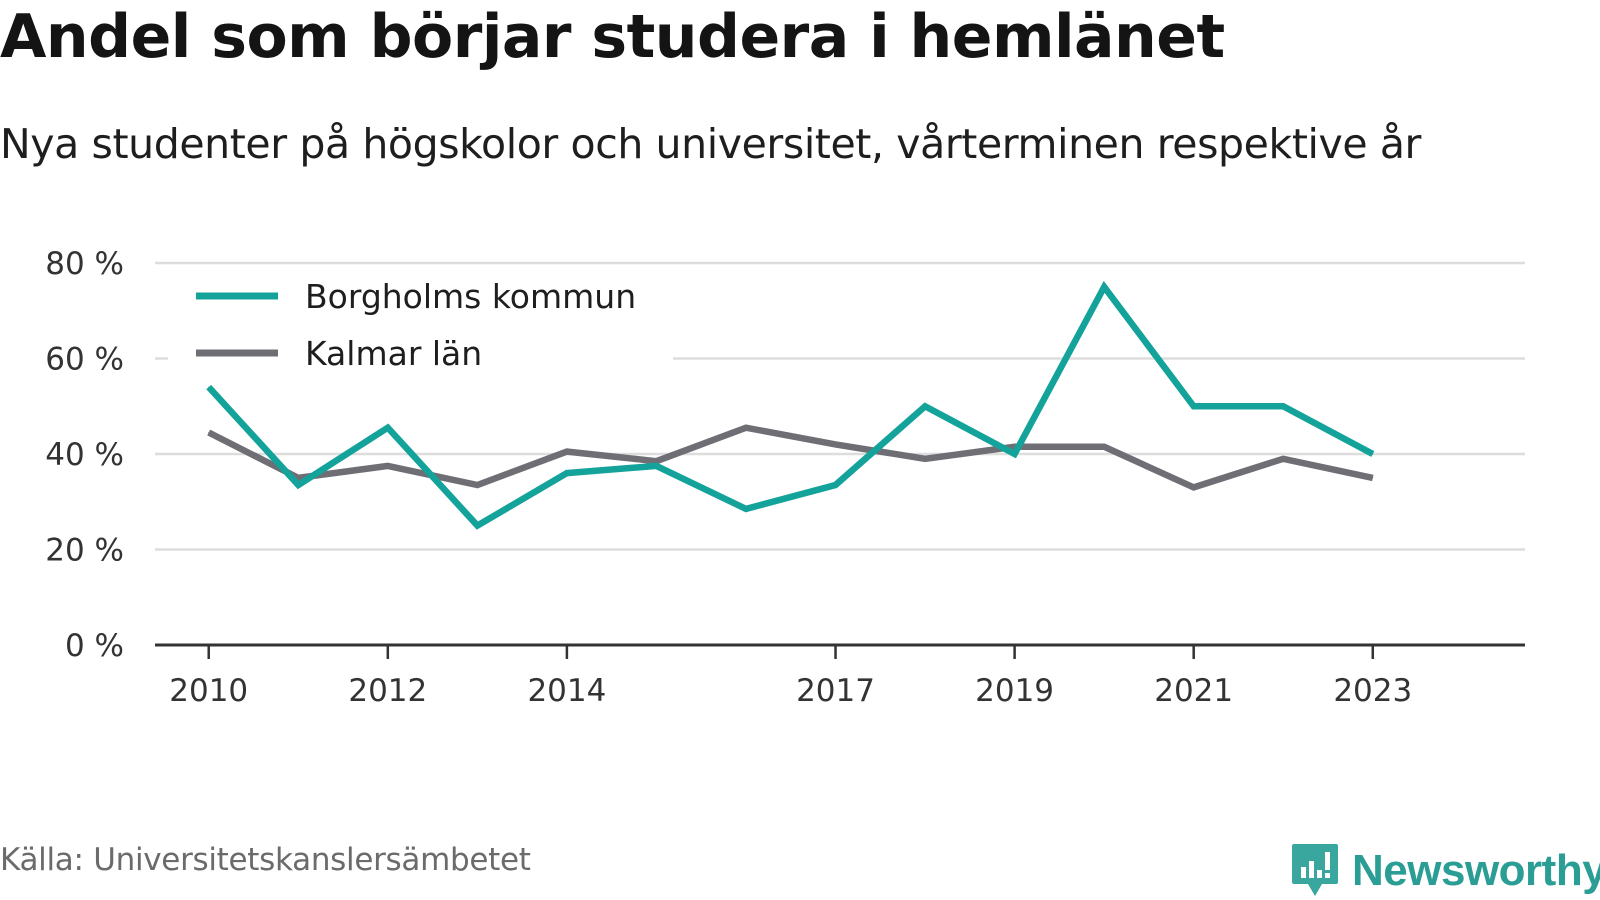 The width and height of the screenshot is (1600, 900). What do you see at coordinates (94, 646) in the screenshot?
I see `y-tick-label: 0 %` at bounding box center [94, 646].